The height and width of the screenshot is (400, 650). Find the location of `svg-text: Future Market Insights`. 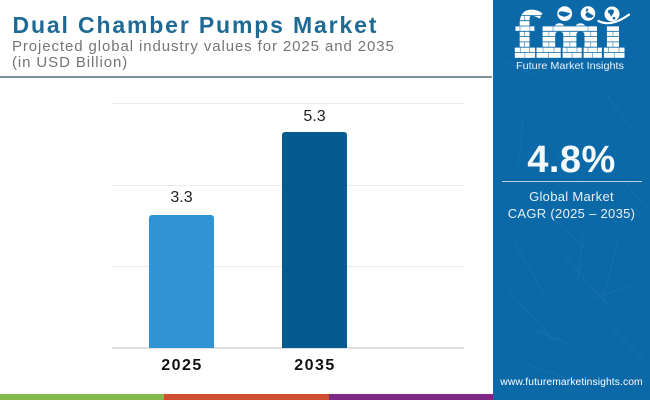

svg-text: Future Market Insights is located at coordinates (570, 66).